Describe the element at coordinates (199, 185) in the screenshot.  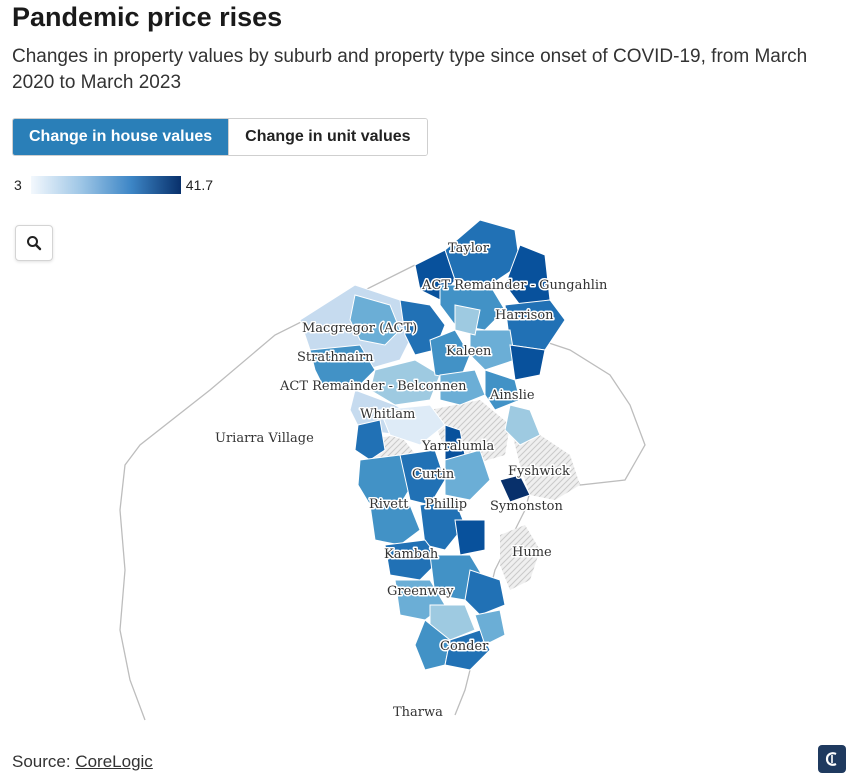
I see `legend-max-label: 41.7` at that location.